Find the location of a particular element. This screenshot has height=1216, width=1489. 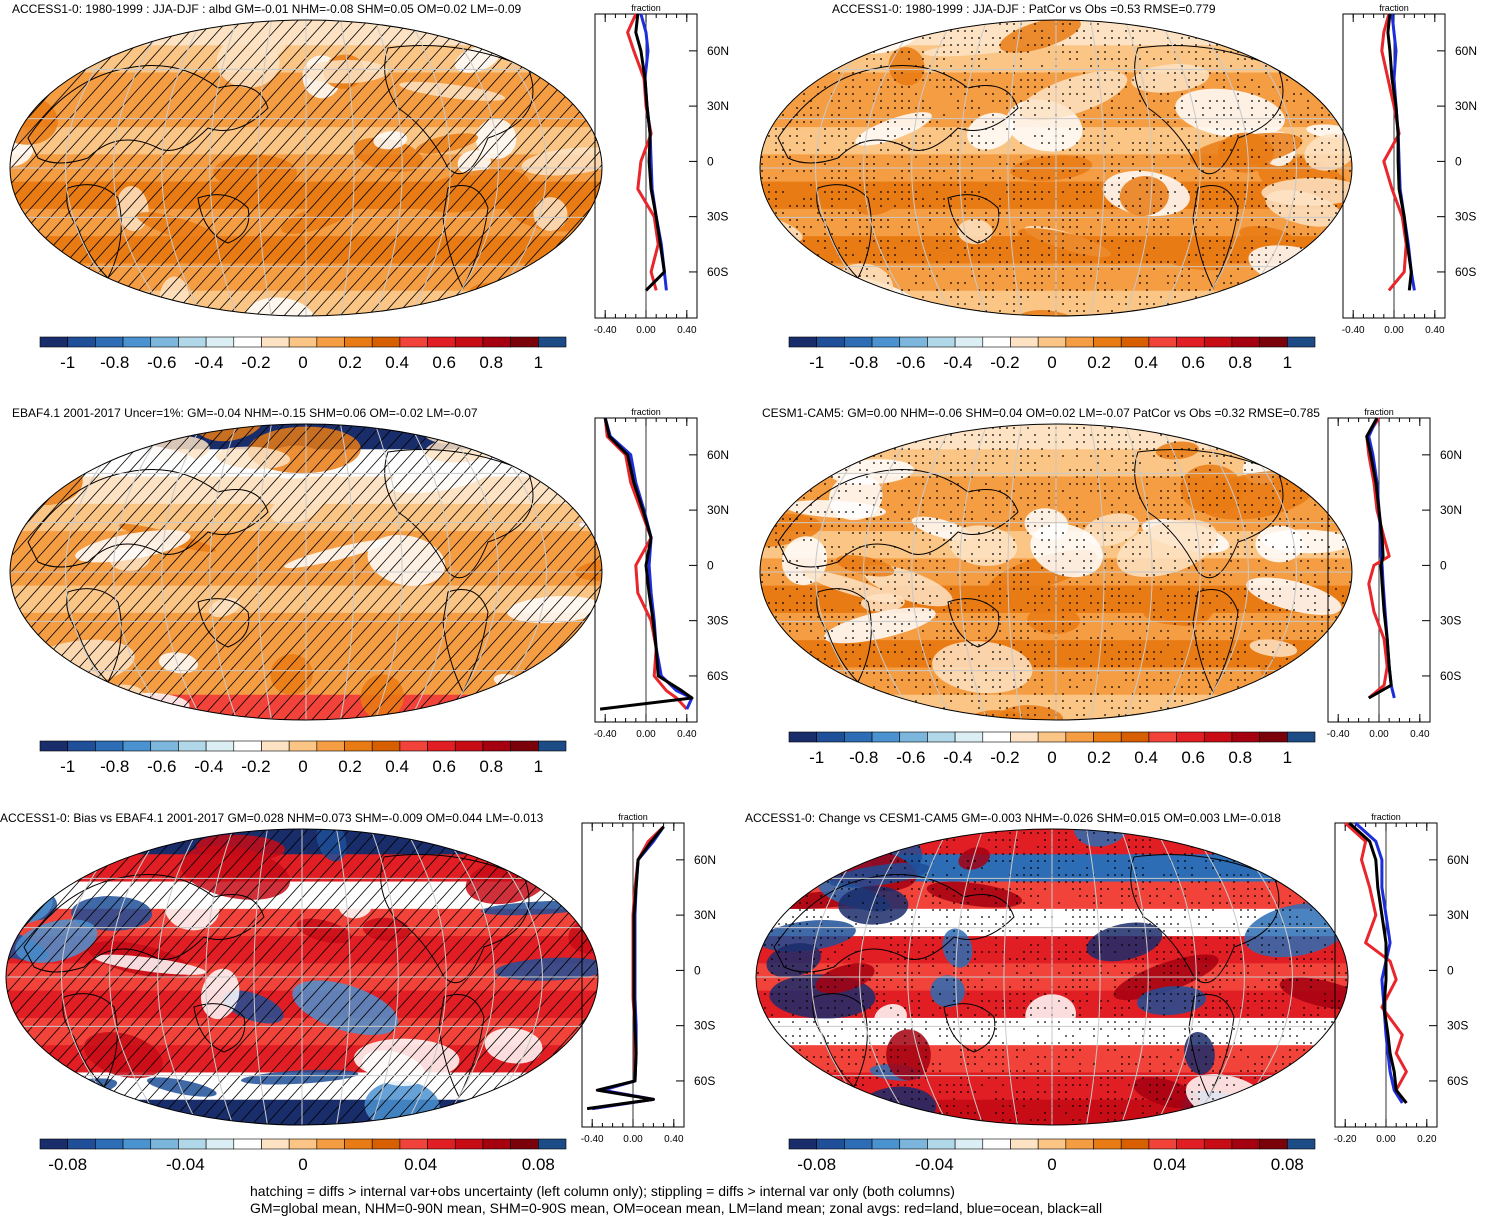

colorbar-panel-3: -1 -0.8 -0.6 -0.4 -0.2 0 0.2 0.4 0.6 0.8 1 is located at coordinates (303, 760).